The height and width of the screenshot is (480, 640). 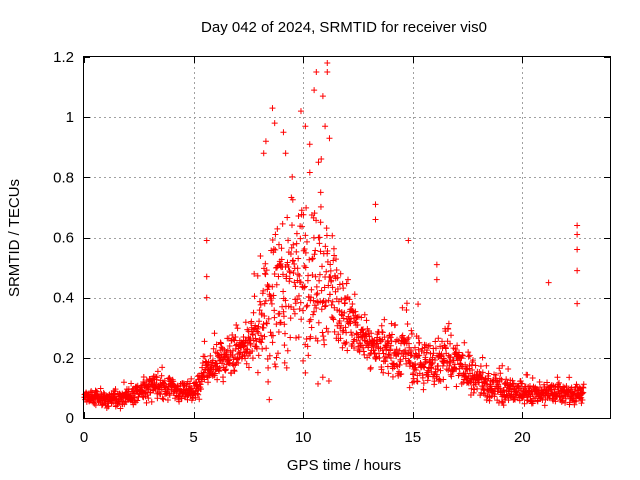 I want to click on y-tick-label: 1, so click(x=70, y=117).